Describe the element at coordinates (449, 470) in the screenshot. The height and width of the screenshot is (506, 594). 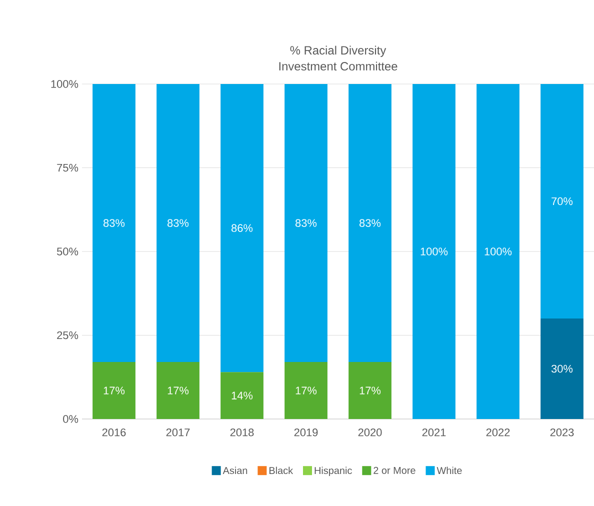
I see `legend-label: White` at that location.